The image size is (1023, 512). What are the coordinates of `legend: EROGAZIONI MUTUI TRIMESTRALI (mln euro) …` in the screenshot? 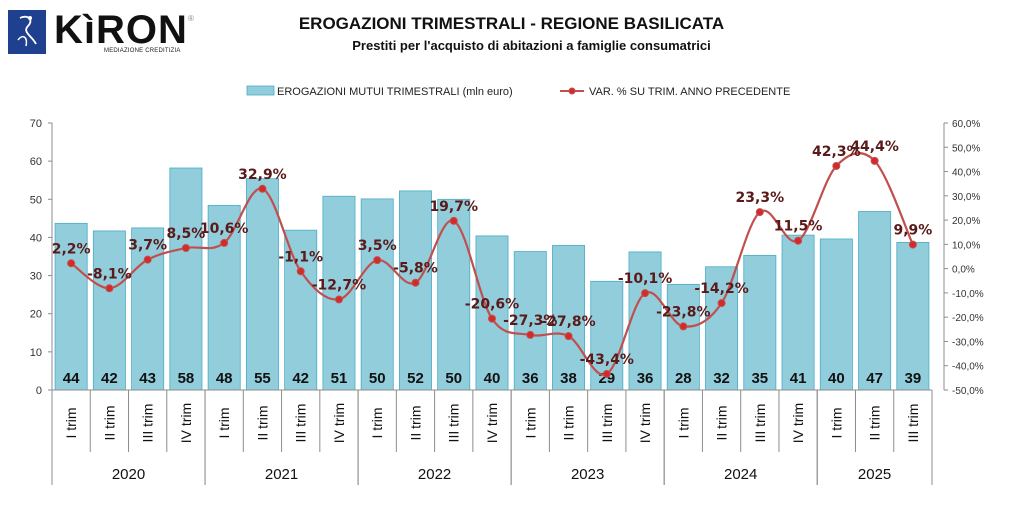 It's located at (518, 91).